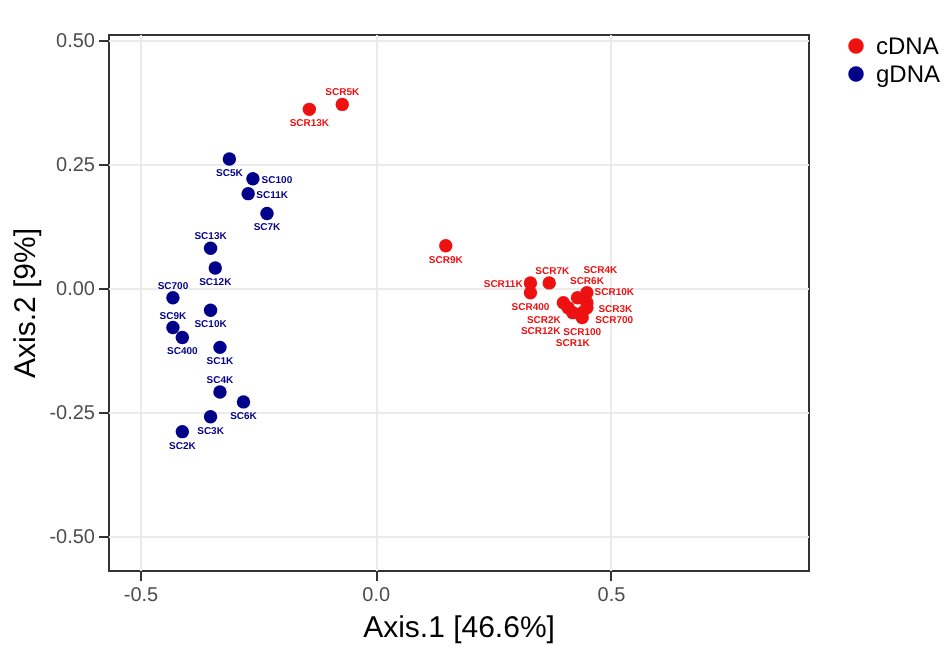 This screenshot has height=670, width=948. What do you see at coordinates (72, 537) in the screenshot?
I see `y-tick-label: -0.50` at bounding box center [72, 537].